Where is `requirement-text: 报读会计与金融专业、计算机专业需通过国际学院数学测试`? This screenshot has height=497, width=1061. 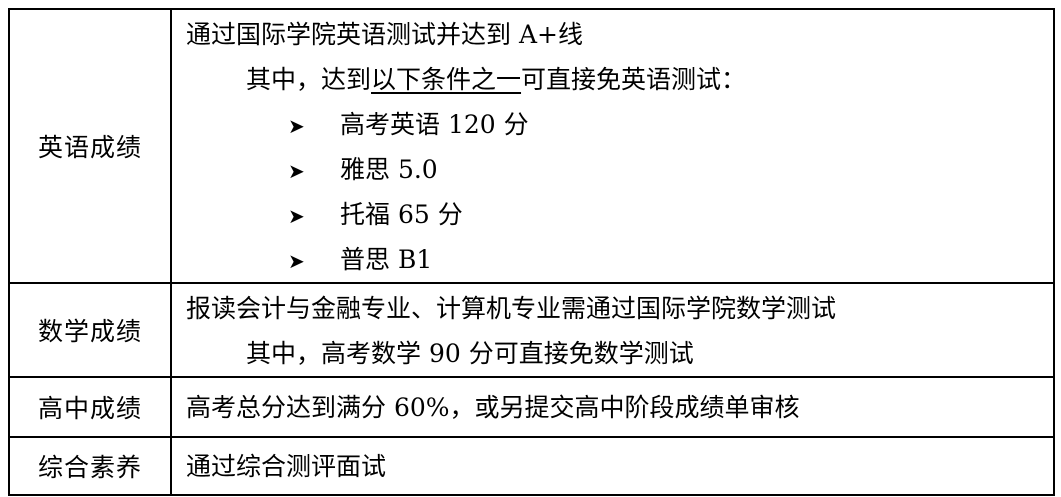
requirement-text: 报读会计与金融专业、计算机专业需通过国际学院数学测试 is located at coordinates (511, 308).